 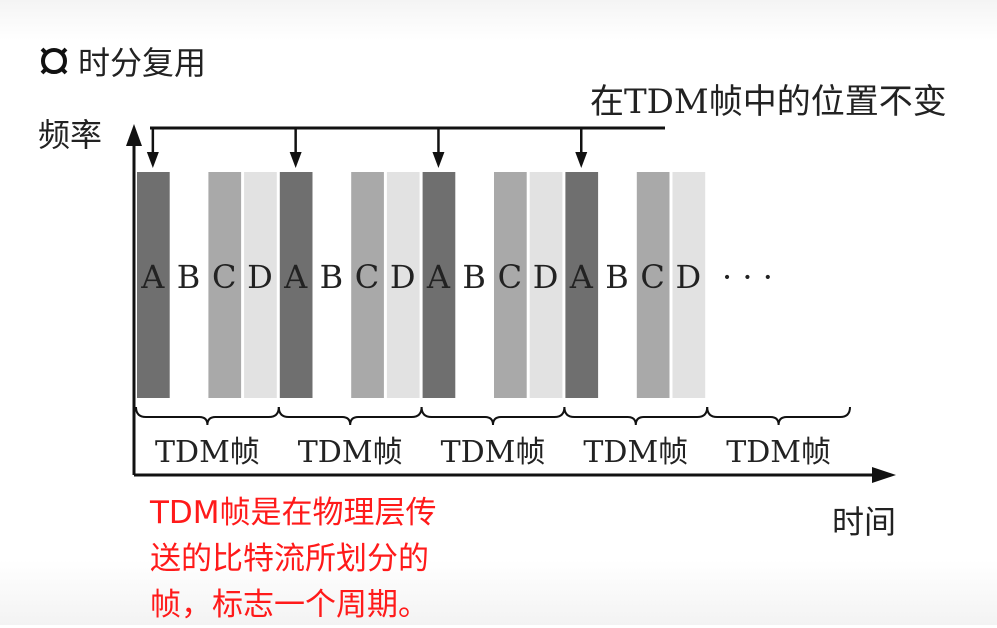 What do you see at coordinates (54, 61) in the screenshot?
I see `bullet-icon` at bounding box center [54, 61].